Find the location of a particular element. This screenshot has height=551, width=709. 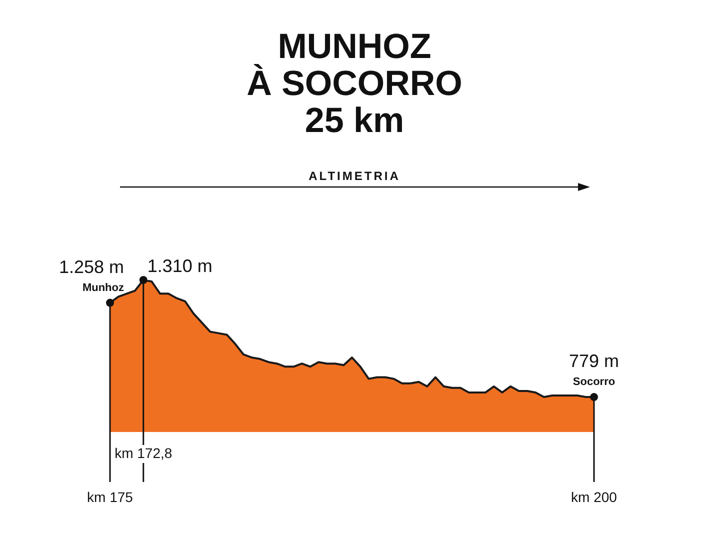

annotation: Munhoz is located at coordinates (103, 288).